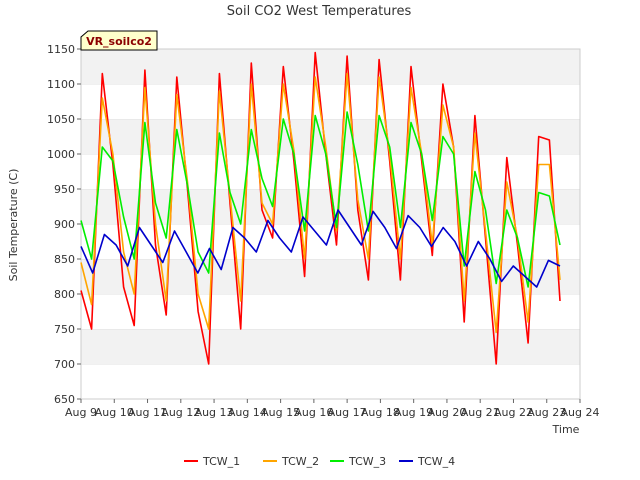 The width and height of the screenshot is (640, 480). Describe the element at coordinates (61, 84) in the screenshot. I see `y-tick-label: 1100` at that location.